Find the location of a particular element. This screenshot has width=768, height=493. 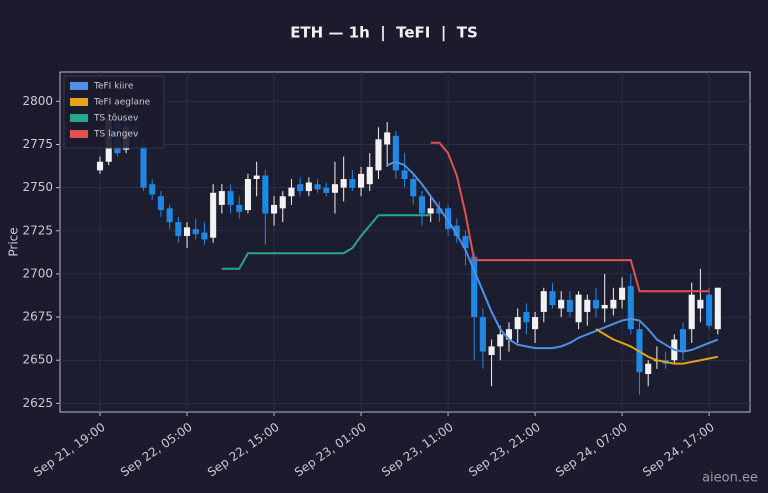

legend-label: TeFI aeglane is located at coordinates (122, 103).